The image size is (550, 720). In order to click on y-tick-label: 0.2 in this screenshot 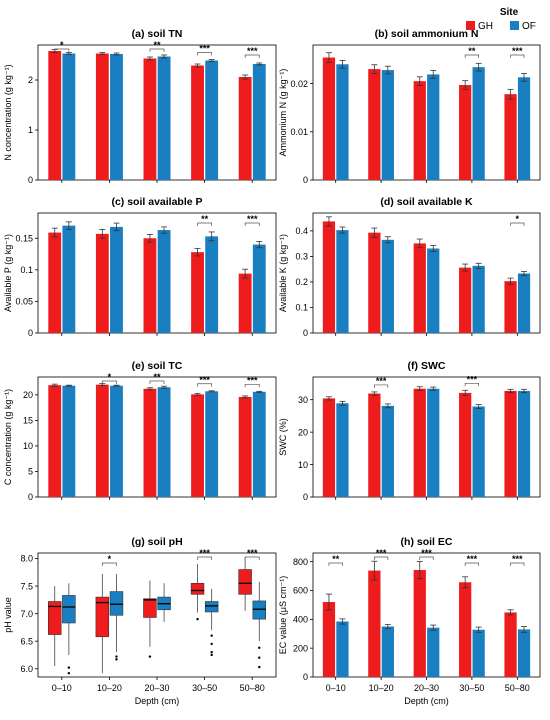, I will do `click(301, 282)`.